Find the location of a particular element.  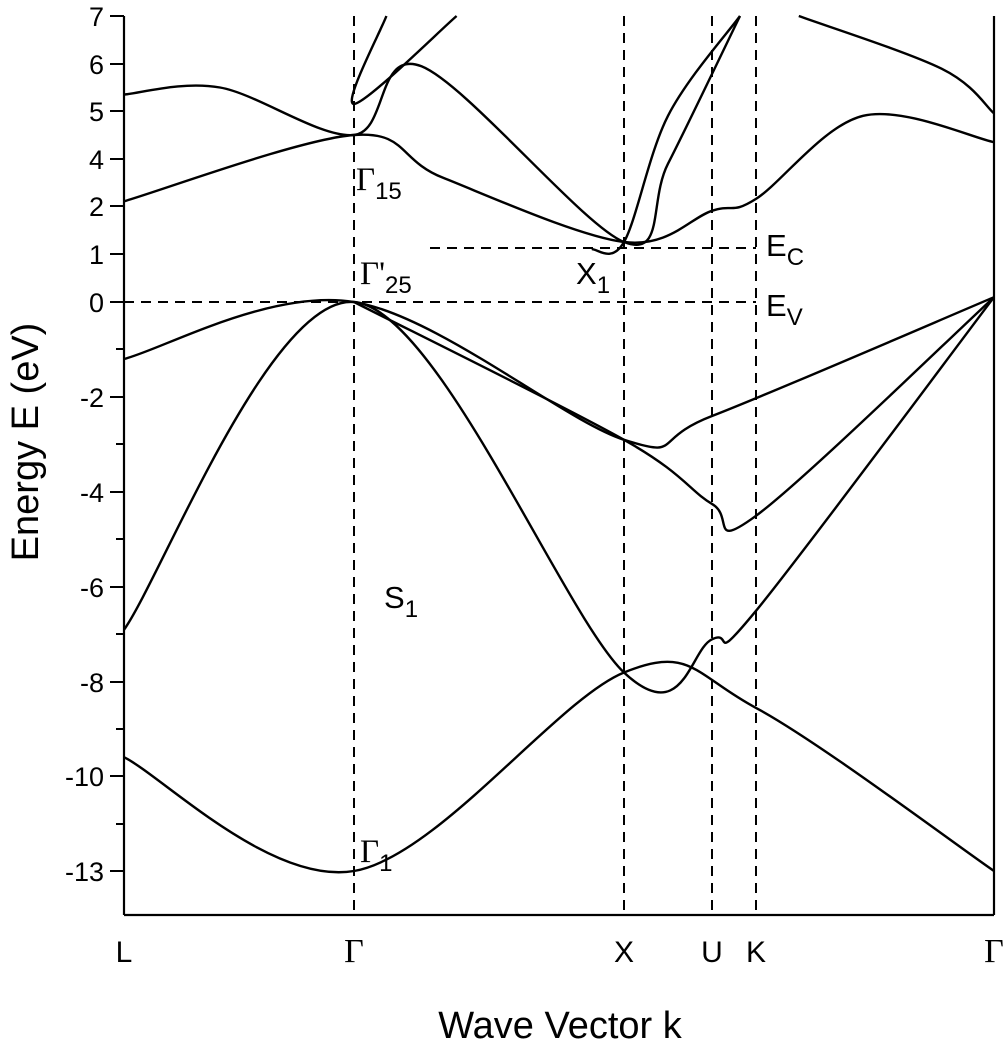

x-tick-label: X is located at coordinates (624, 952).